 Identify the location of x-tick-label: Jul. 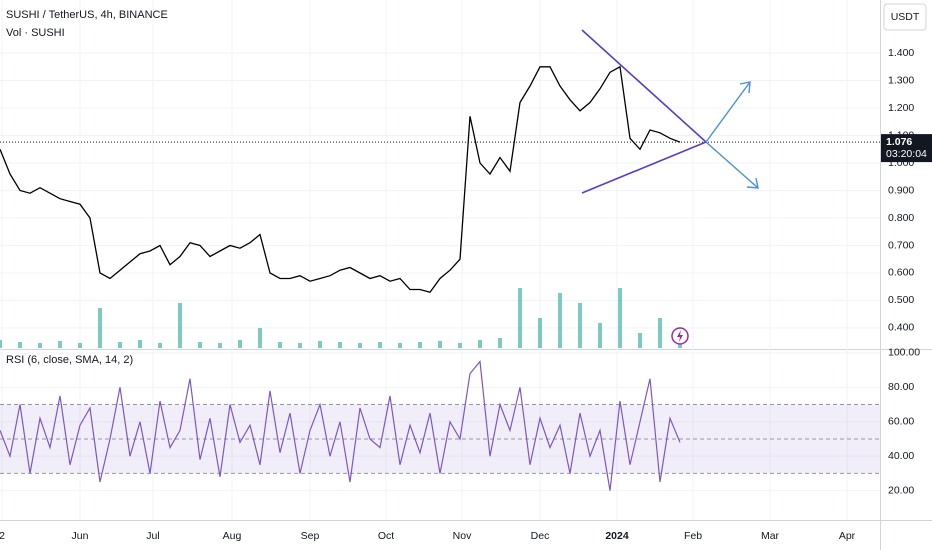
(152, 536).